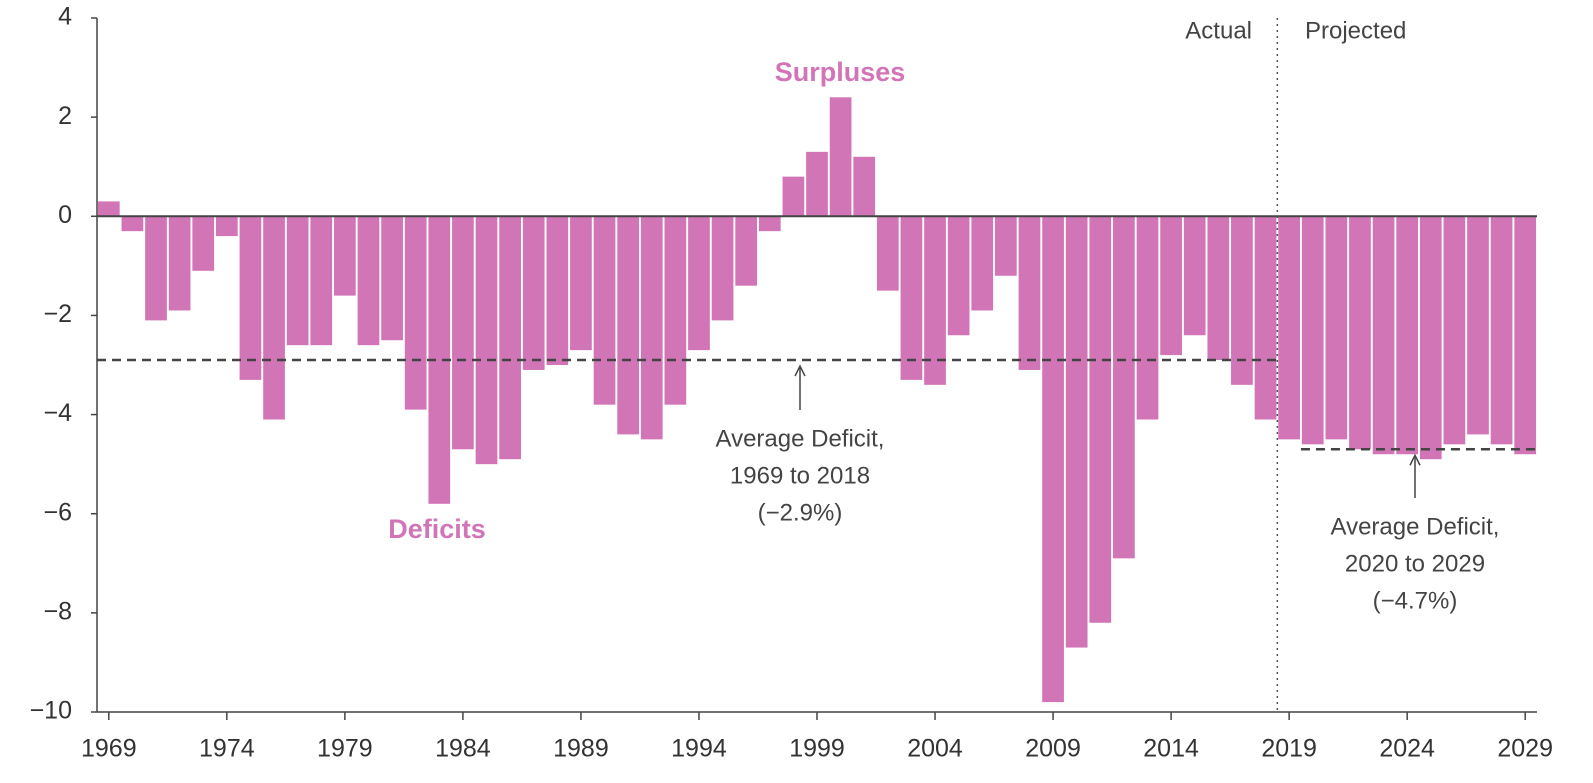 Image resolution: width=1593 pixels, height=783 pixels. I want to click on projected-label: Projected, so click(1355, 30).